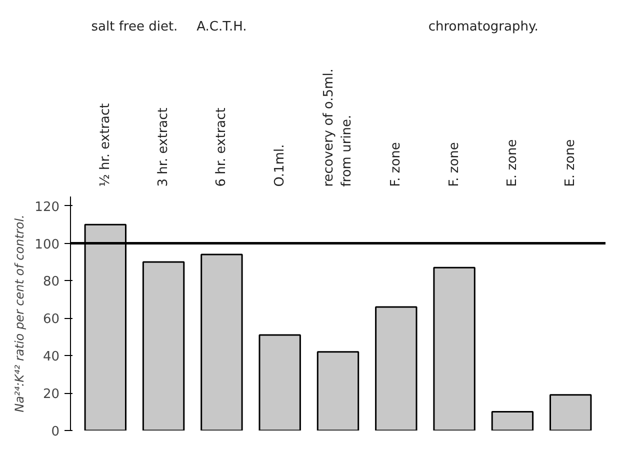 The width and height of the screenshot is (619, 451). Describe the element at coordinates (55, 432) in the screenshot. I see `y-tick-label: 0` at that location.